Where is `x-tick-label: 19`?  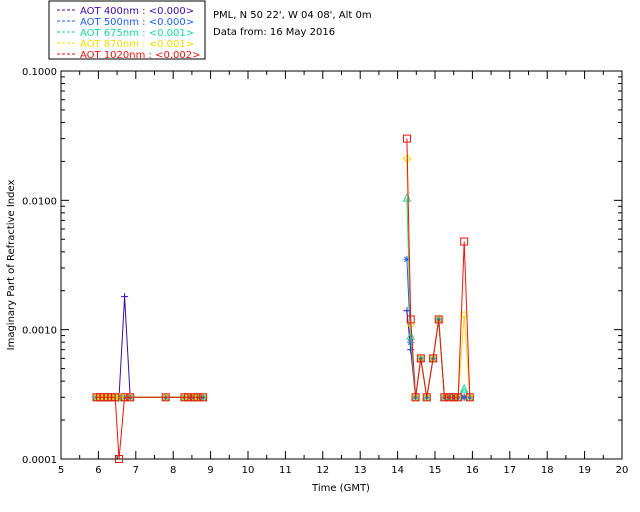 x-tick-label: 19 is located at coordinates (584, 470).